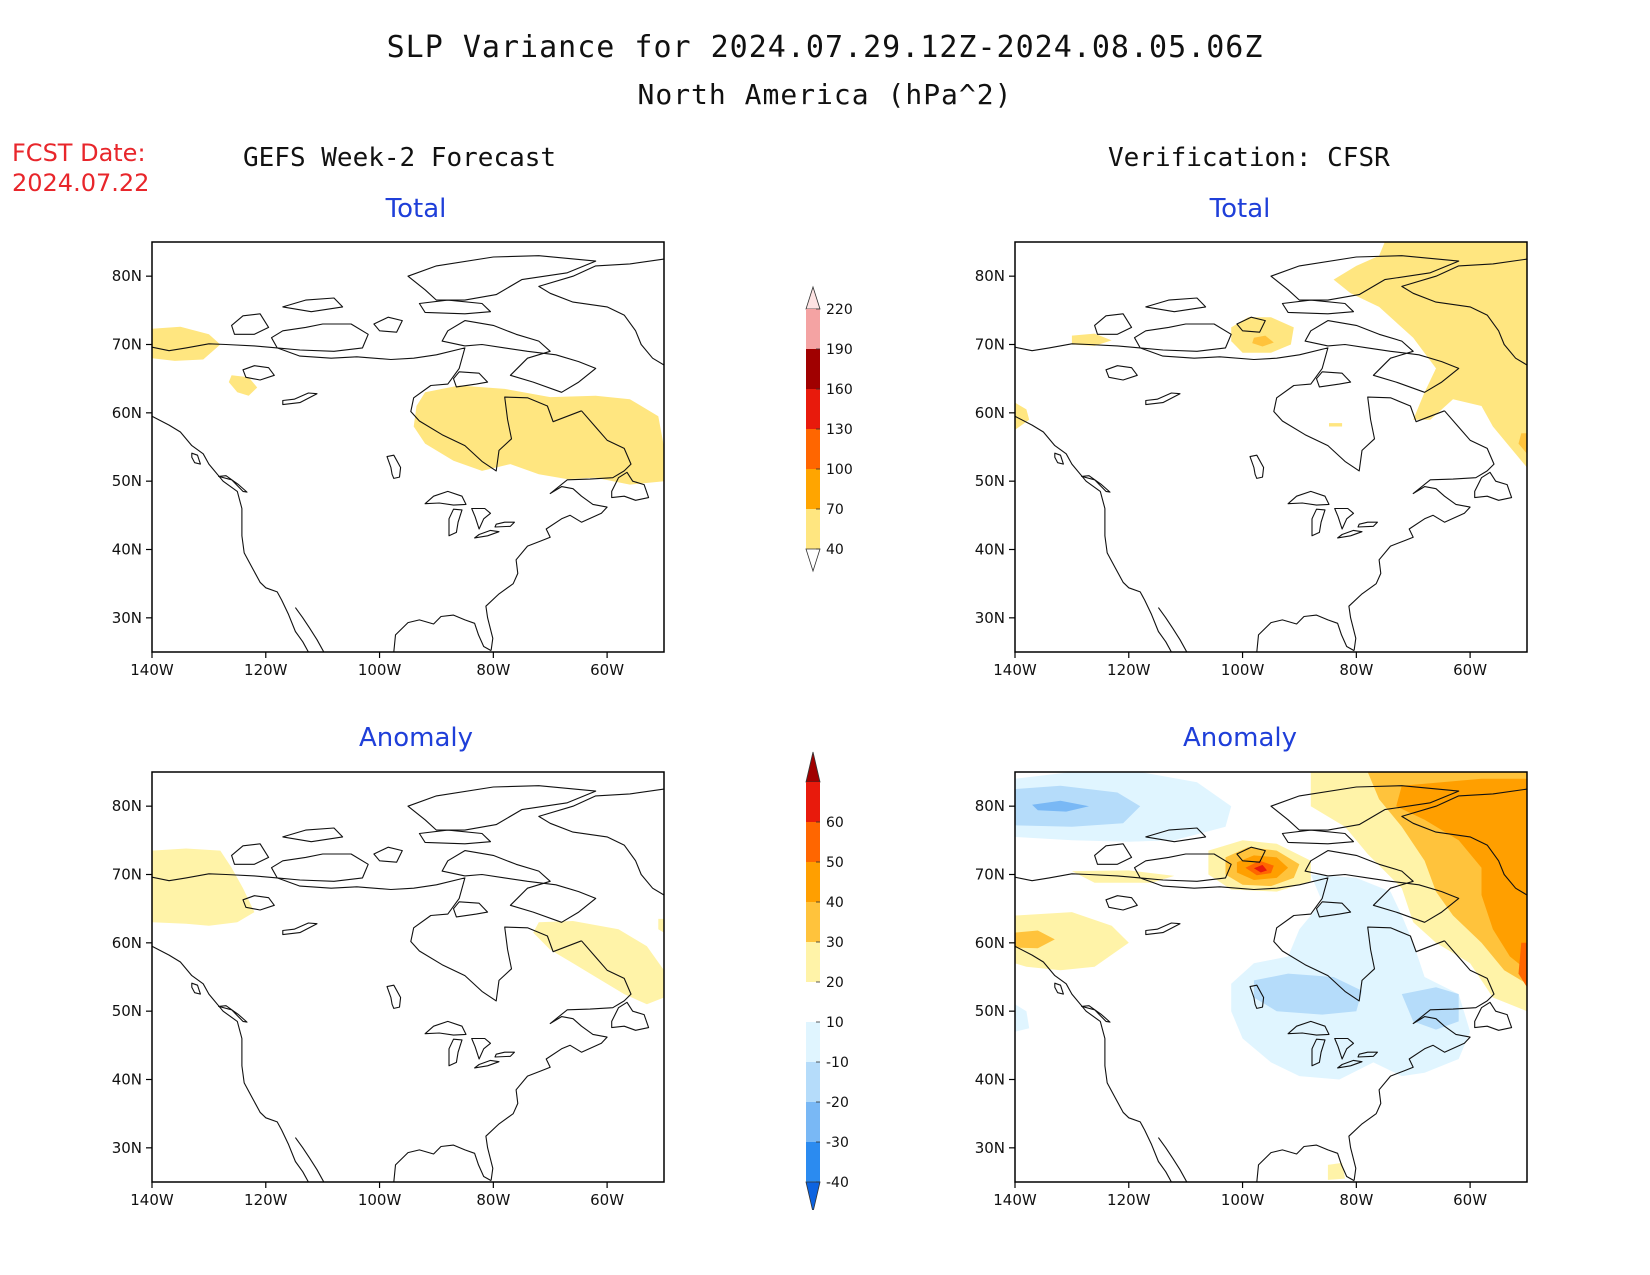  I want to click on map-panel-fc-anomaly: 140W 120W 100W 80W 60W 80N 70N 60N 50N 40N 30N, so click(388, 990).